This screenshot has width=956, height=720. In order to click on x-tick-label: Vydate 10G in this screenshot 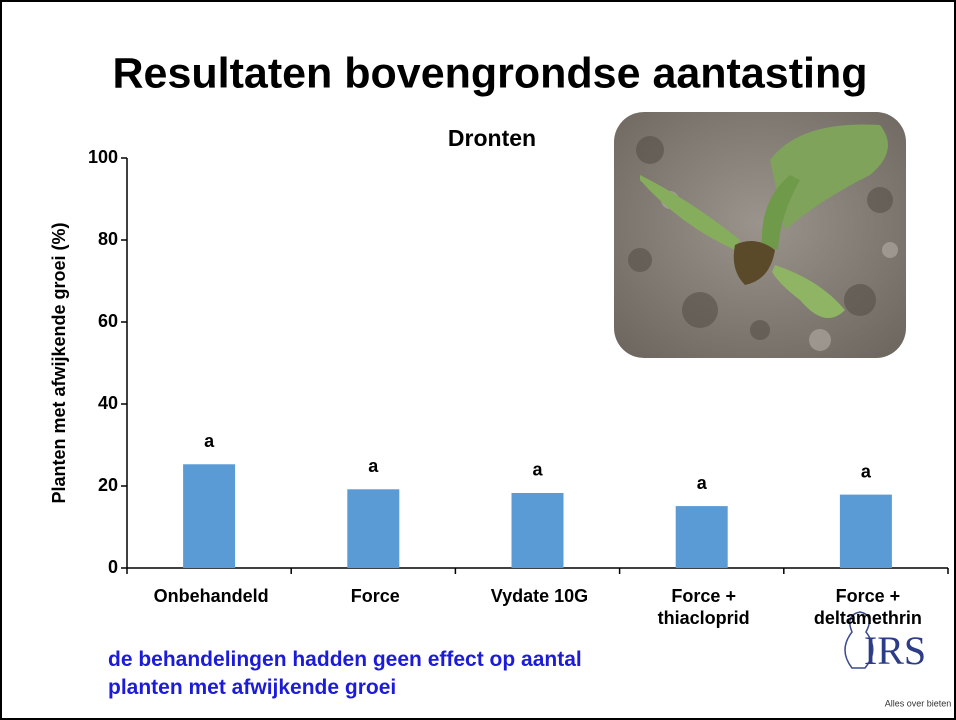, I will do `click(539, 596)`.